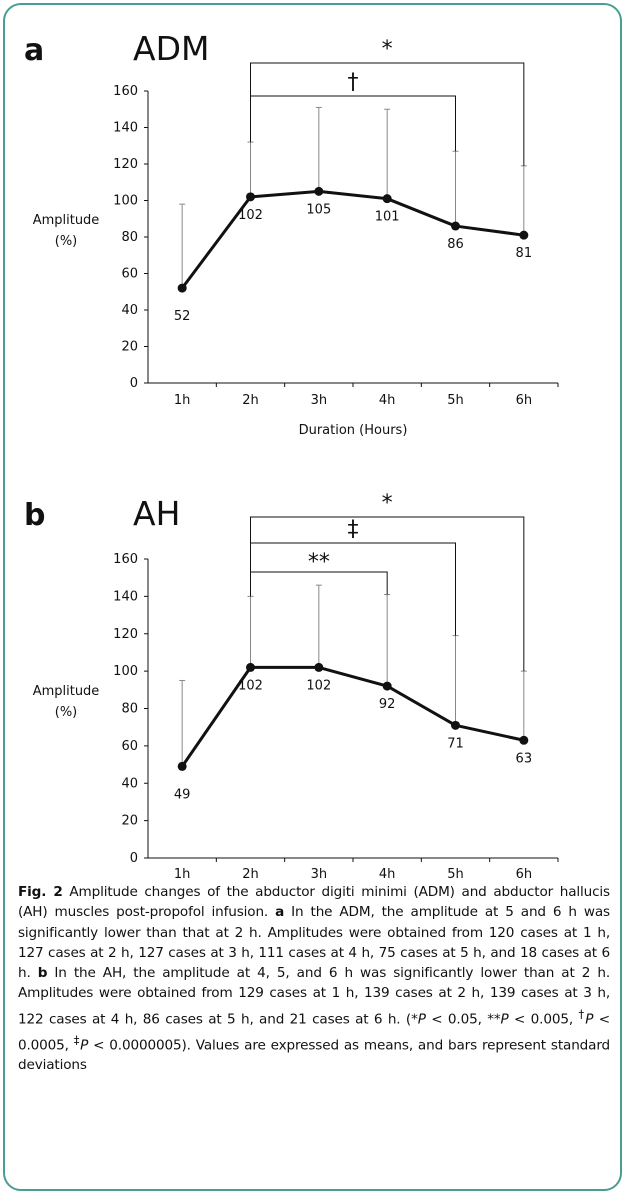  Describe the element at coordinates (582, 1013) in the screenshot. I see `caption-p3-prefix: †` at that location.